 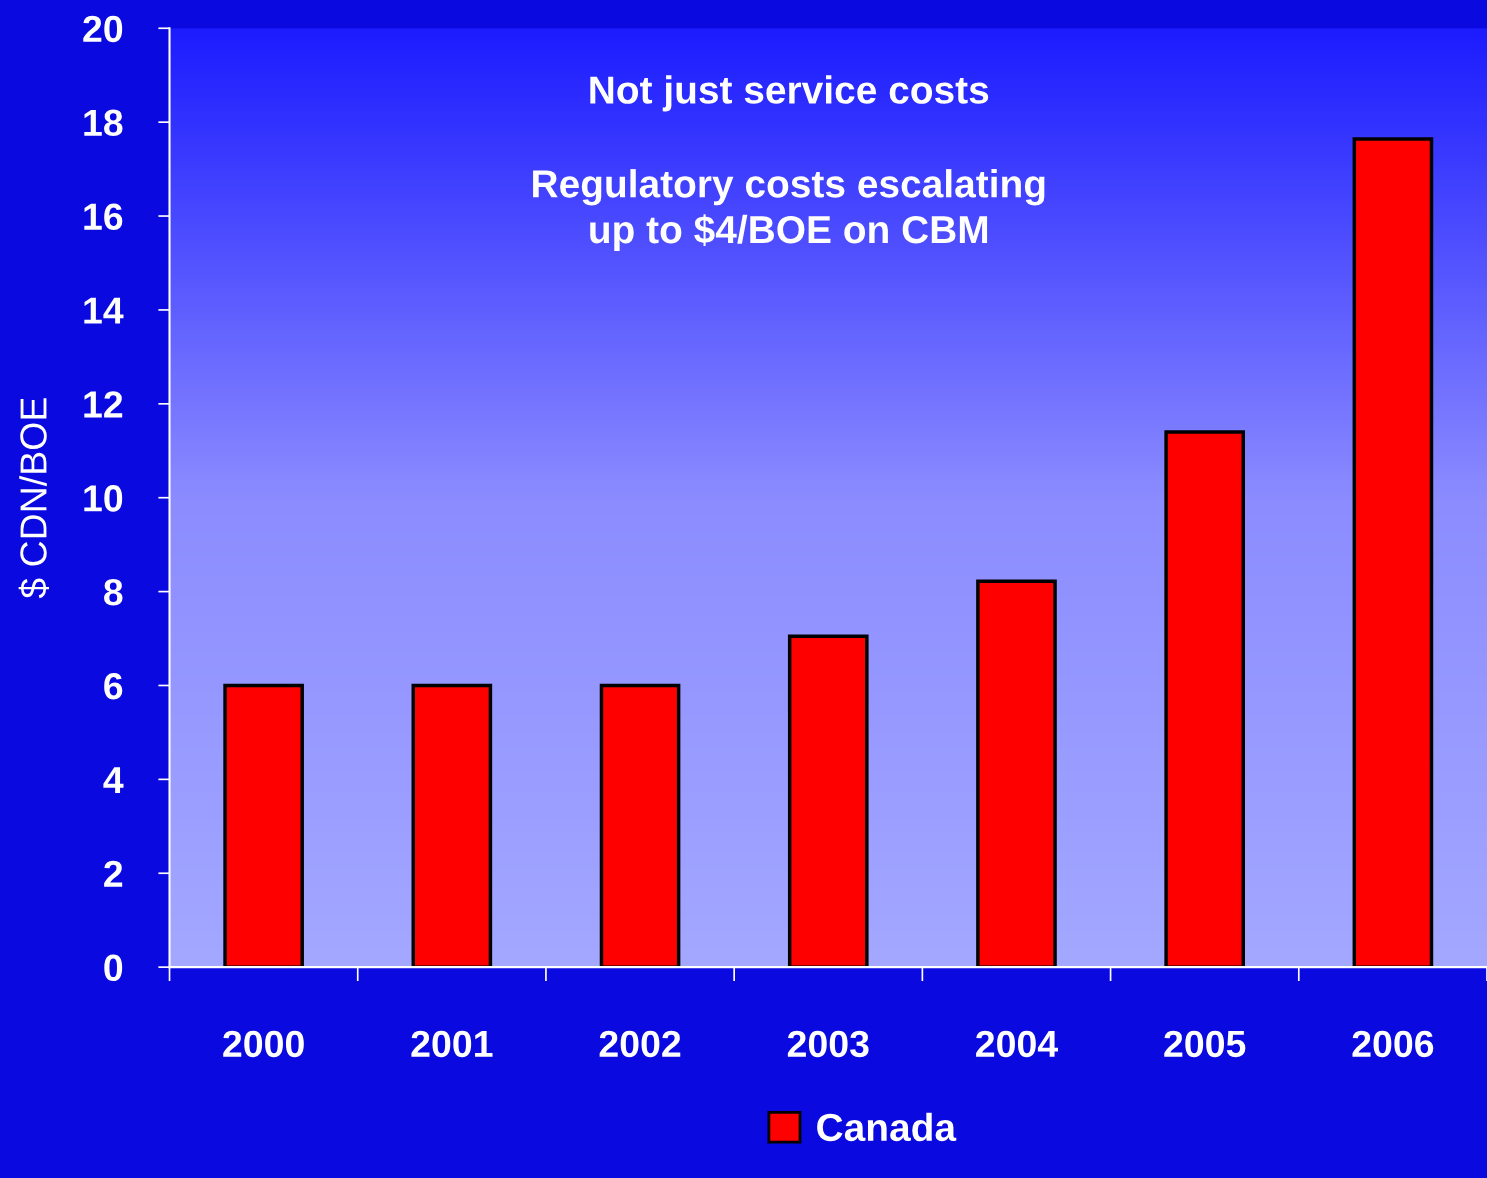 I want to click on y-tick-label: 8, so click(x=113, y=592).